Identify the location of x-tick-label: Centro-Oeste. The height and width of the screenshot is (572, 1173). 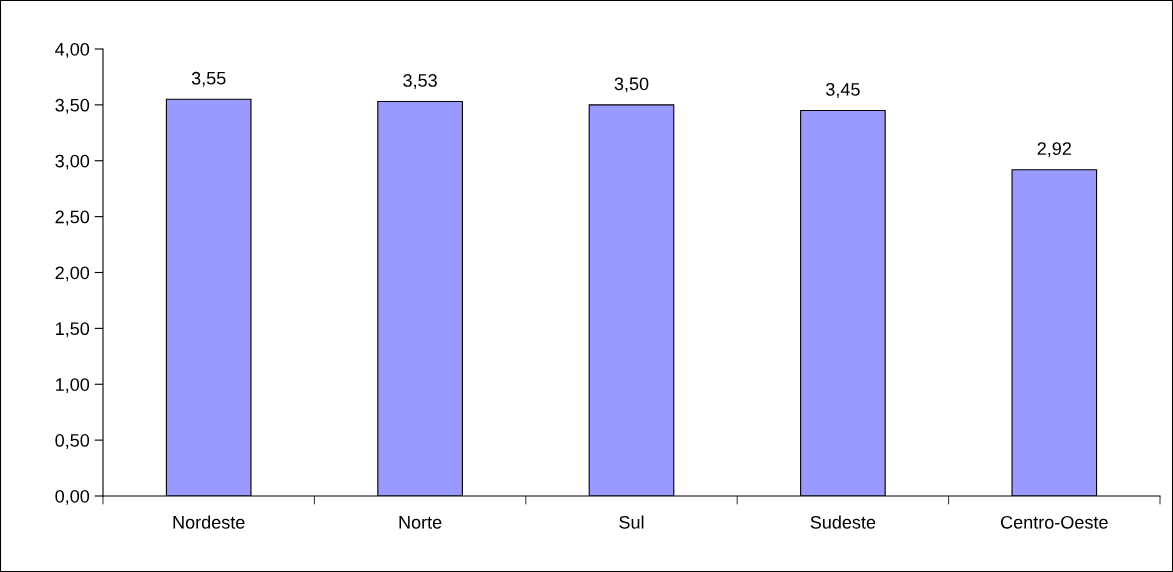
(1054, 522).